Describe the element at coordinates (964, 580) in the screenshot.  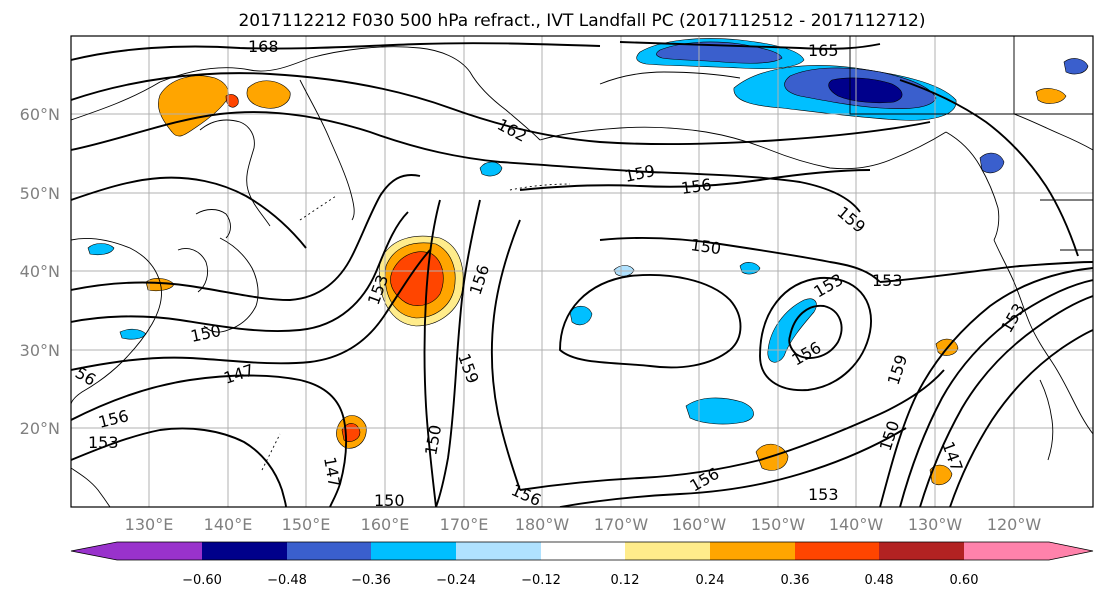
I see `colorbar-label: 0.60` at that location.